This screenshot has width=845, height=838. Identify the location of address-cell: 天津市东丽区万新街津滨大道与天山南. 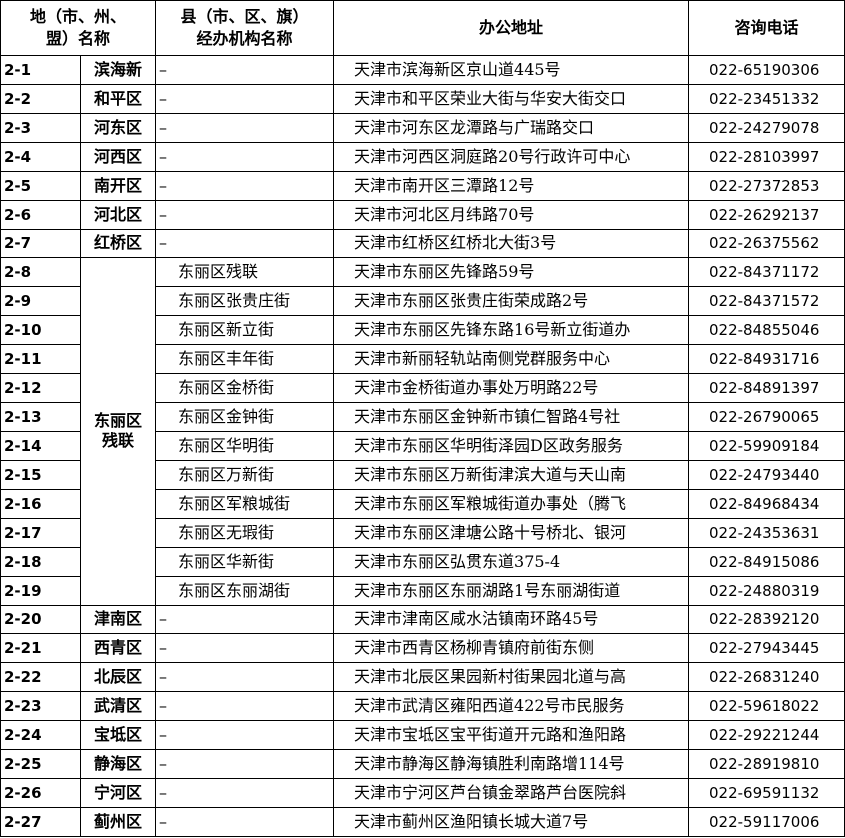
(511, 474).